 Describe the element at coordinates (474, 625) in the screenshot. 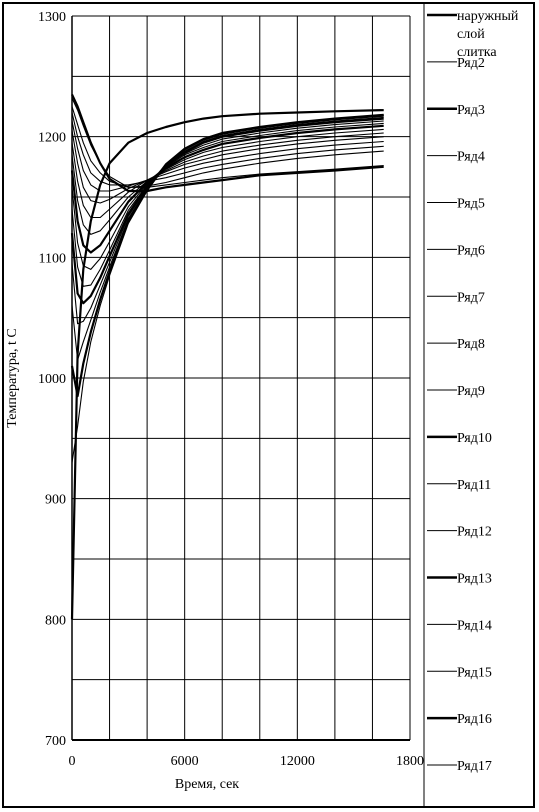

I see `legend-label: Ряд14` at that location.